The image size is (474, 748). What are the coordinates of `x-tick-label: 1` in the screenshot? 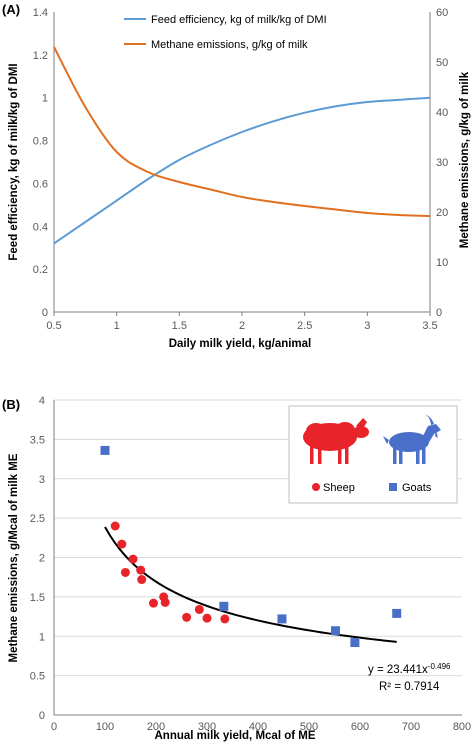 It's located at (117, 326).